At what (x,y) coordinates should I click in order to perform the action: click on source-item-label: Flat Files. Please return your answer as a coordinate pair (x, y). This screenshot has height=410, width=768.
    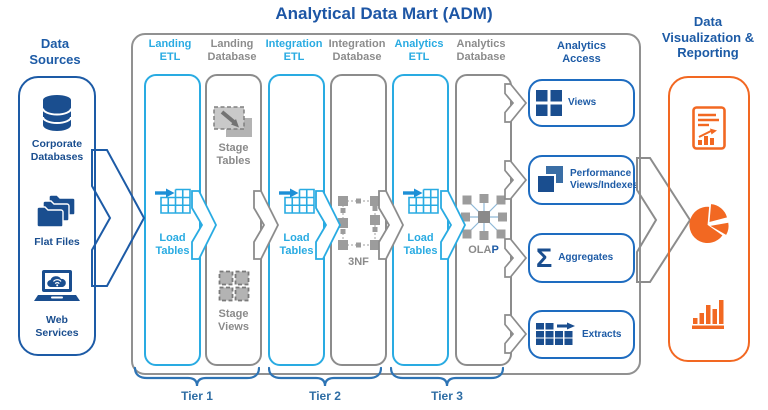
    Looking at the image, I should click on (57, 242).